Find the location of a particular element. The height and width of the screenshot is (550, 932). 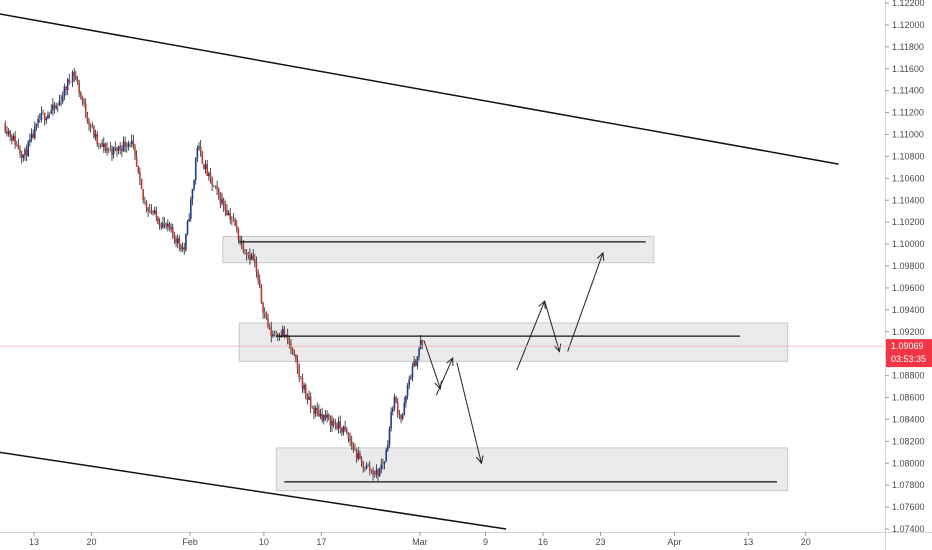

pivot-zone is located at coordinates (513, 342).